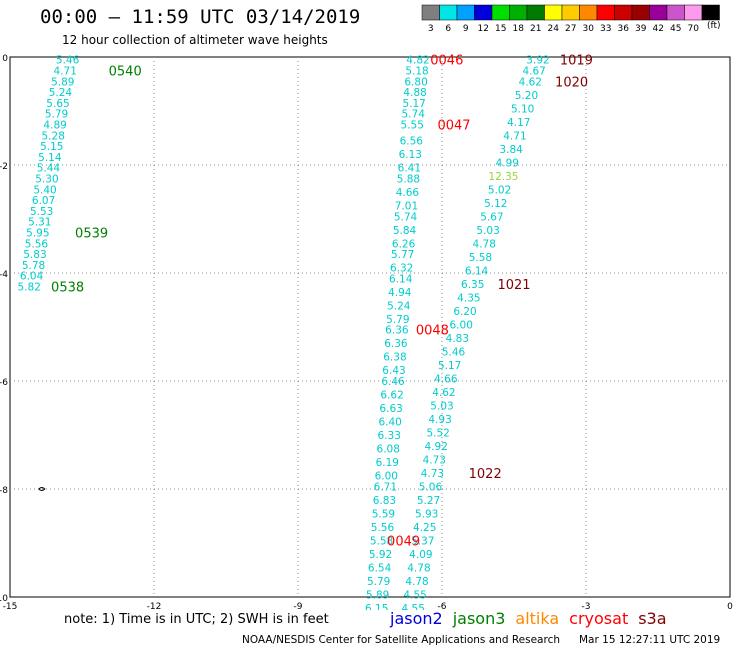 The height and width of the screenshot is (650, 740). What do you see at coordinates (437, 433) in the screenshot?
I see `wave-height-value: 5.52` at bounding box center [437, 433].